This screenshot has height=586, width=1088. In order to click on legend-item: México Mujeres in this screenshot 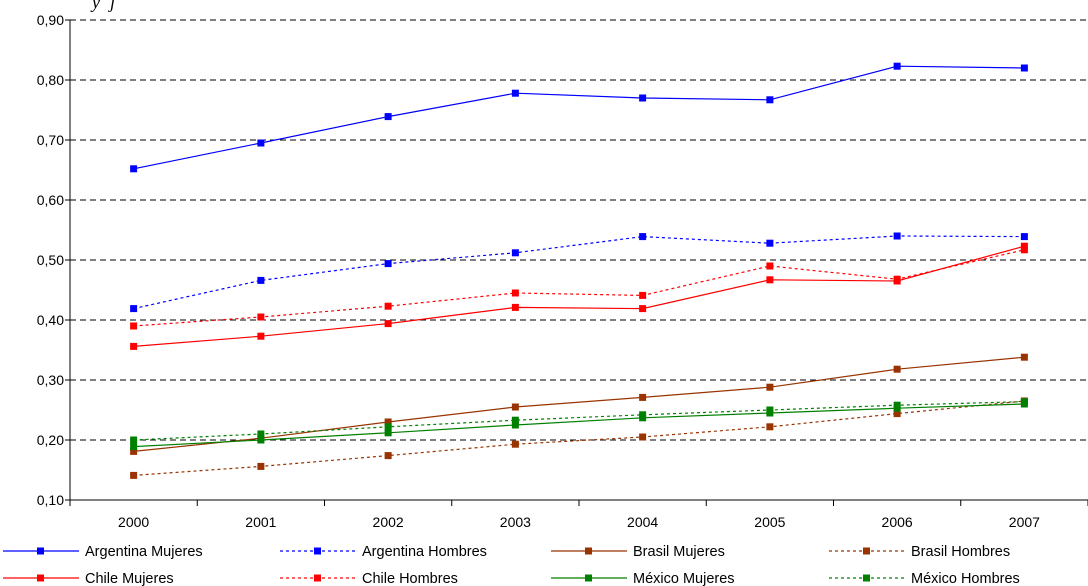, I will do `click(643, 578)`.